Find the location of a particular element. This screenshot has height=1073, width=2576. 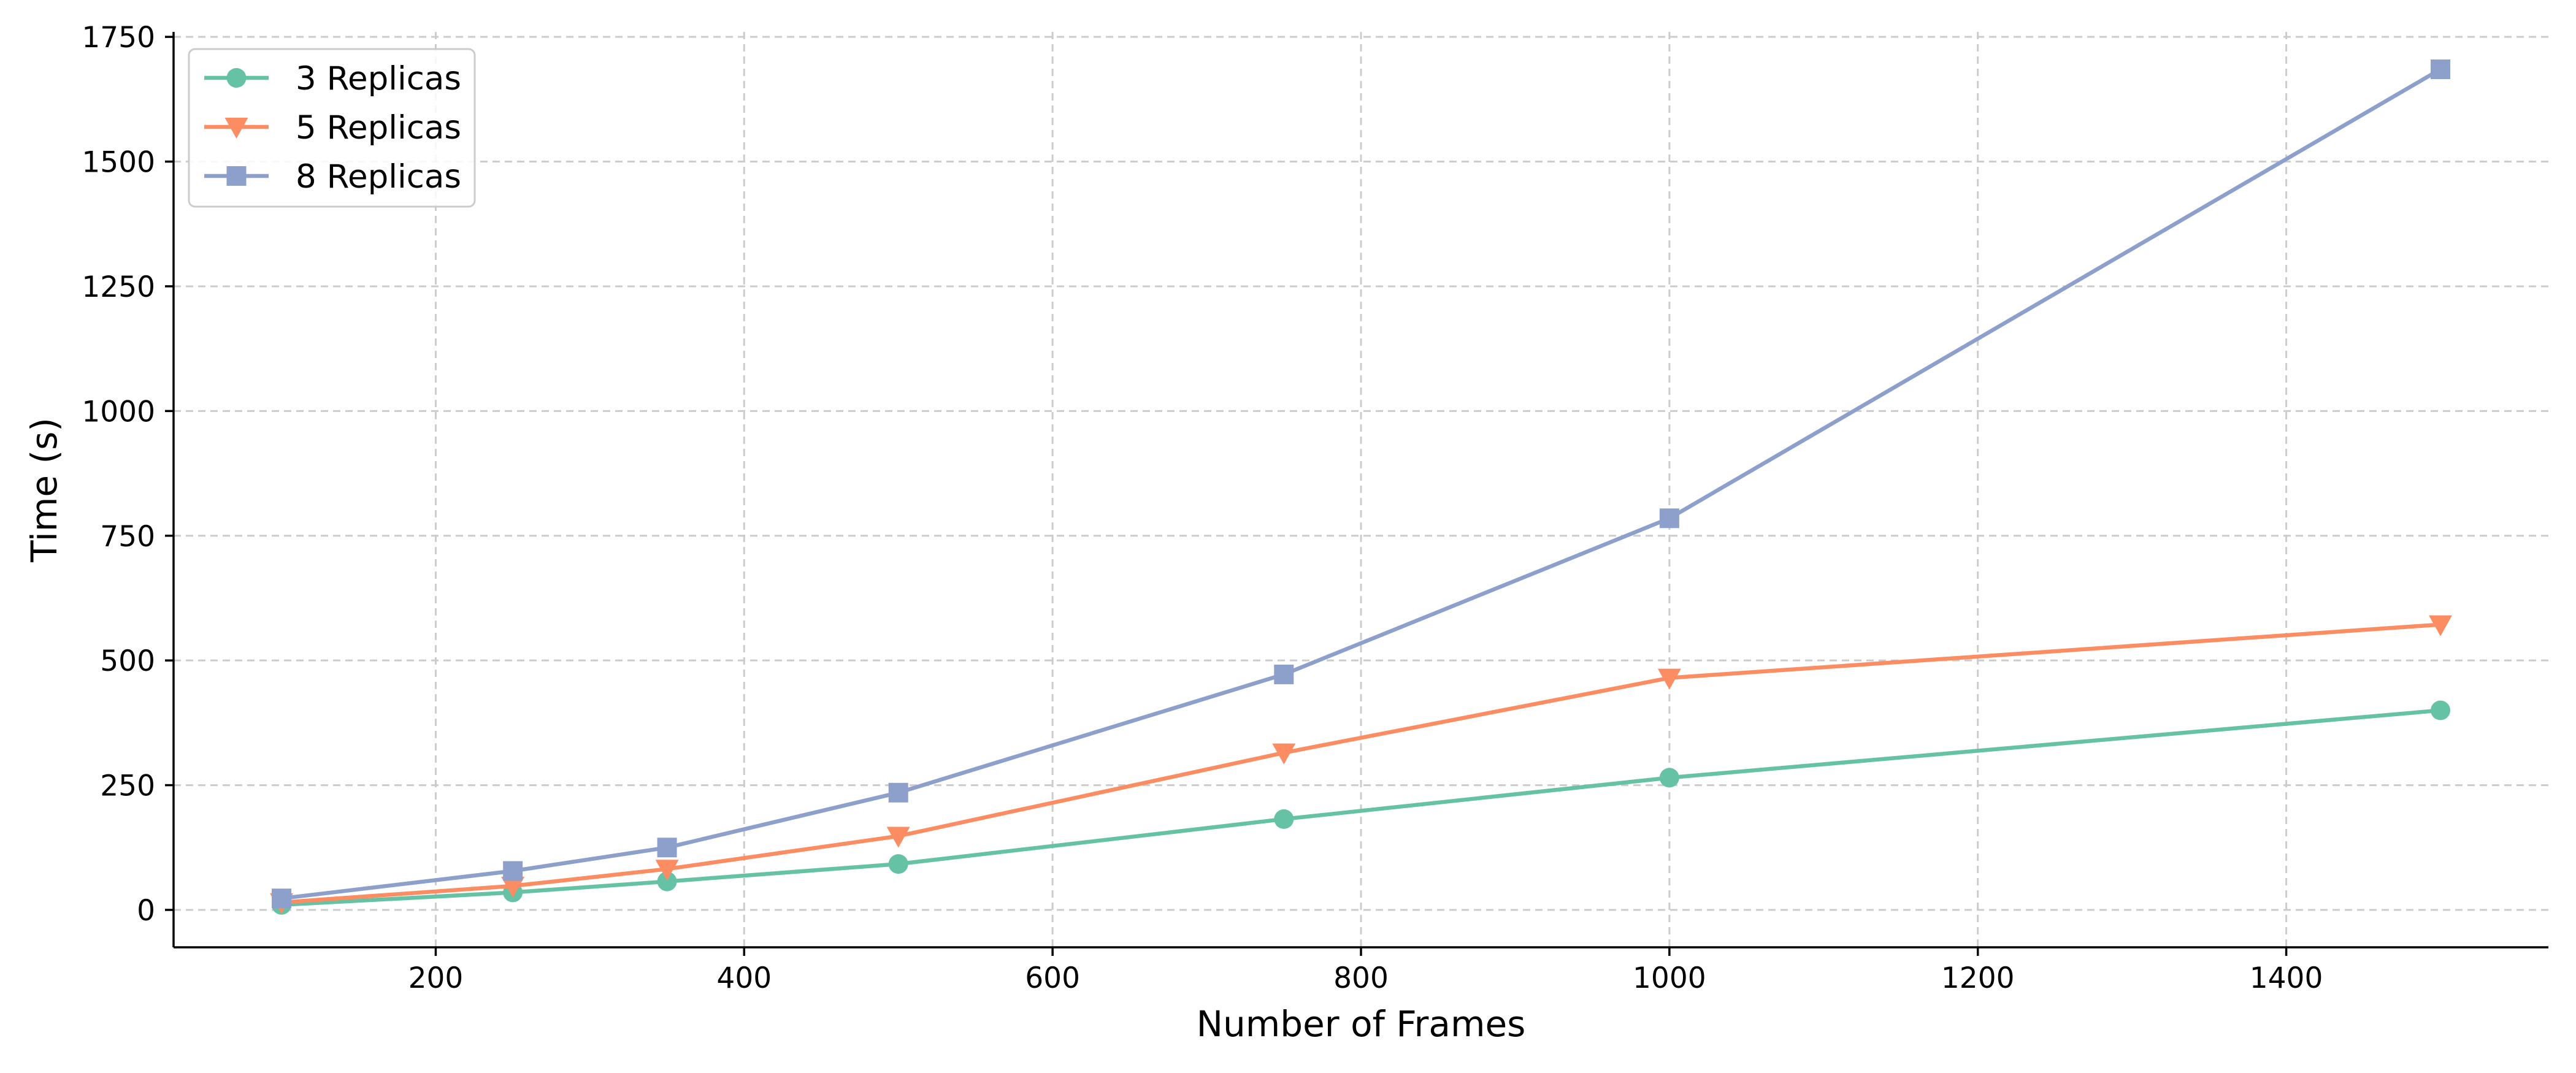

x-tick-label: 1400 is located at coordinates (2286, 978).